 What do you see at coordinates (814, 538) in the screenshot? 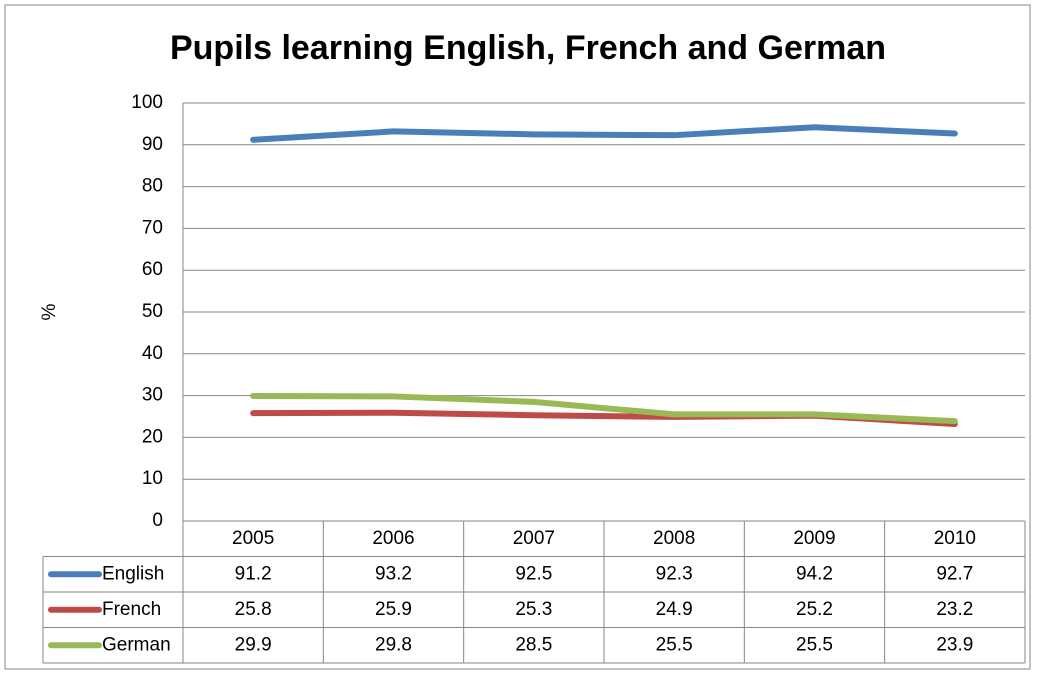
I see `x-tick-label: 2009` at bounding box center [814, 538].